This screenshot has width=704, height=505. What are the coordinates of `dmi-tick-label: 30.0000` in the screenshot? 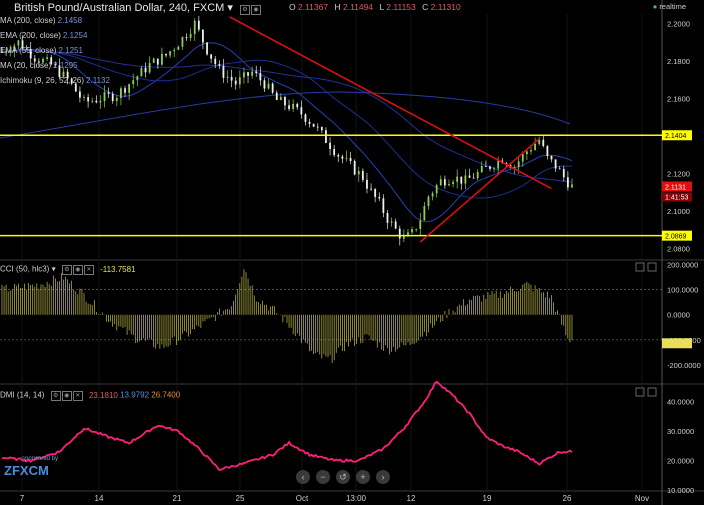 It's located at (680, 431).